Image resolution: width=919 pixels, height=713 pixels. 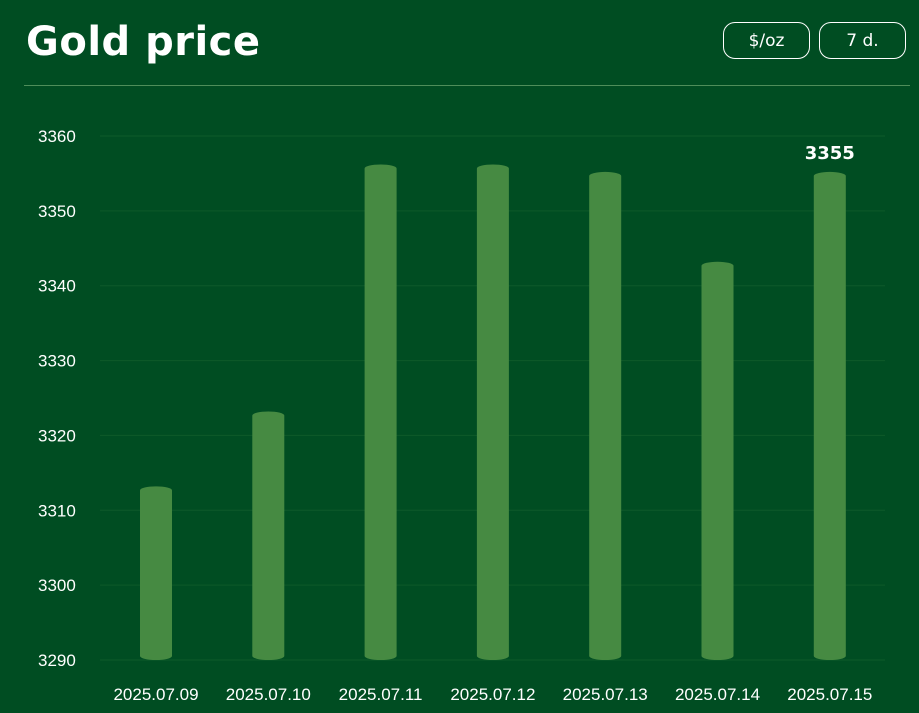 What do you see at coordinates (57, 211) in the screenshot?
I see `y-tick-label: 3350` at bounding box center [57, 211].